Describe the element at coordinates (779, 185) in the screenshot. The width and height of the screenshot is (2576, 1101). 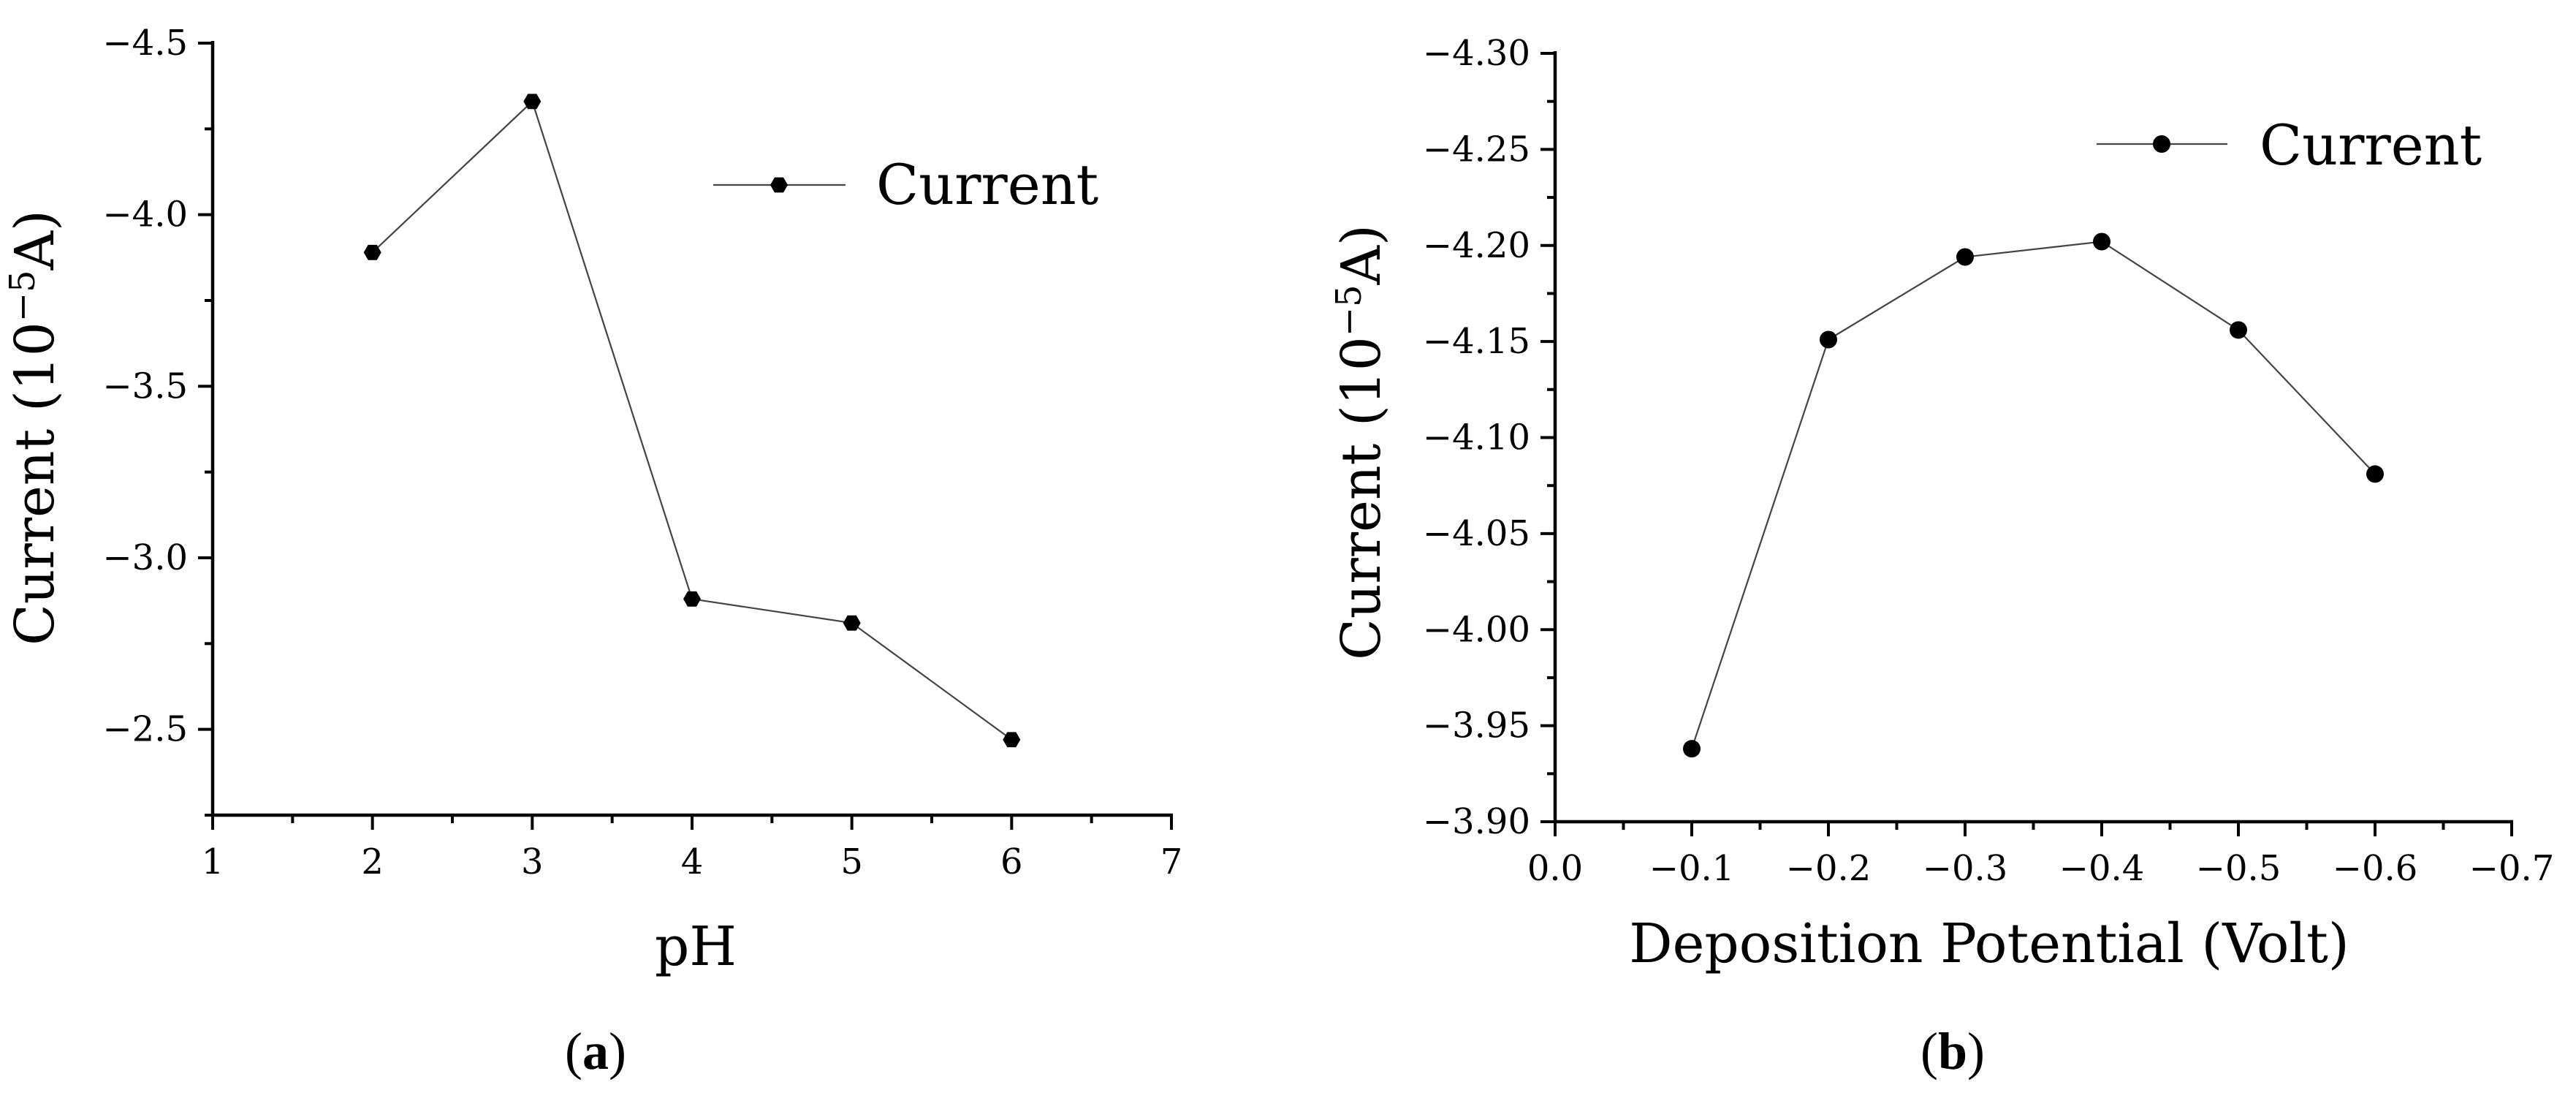
I see `panel-a-legend-marker` at that location.